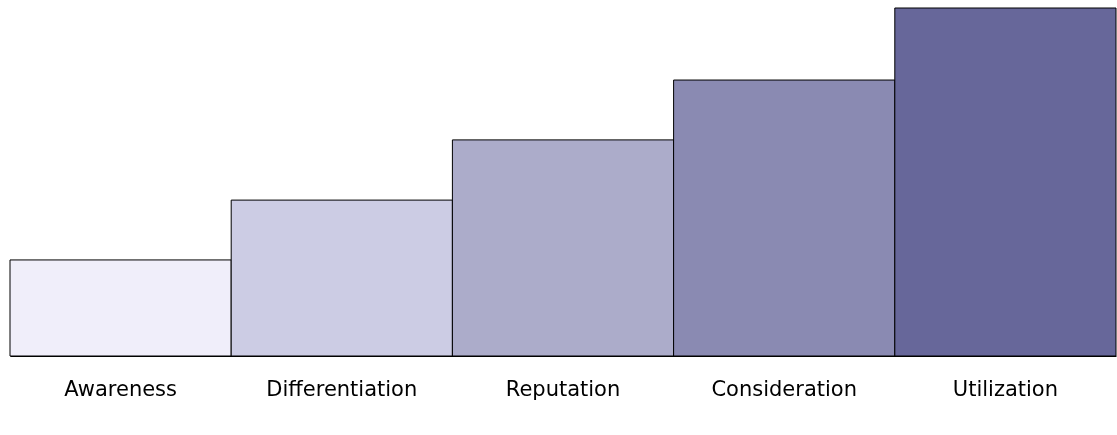  I want to click on x-tick-label: Awareness, so click(120, 388).